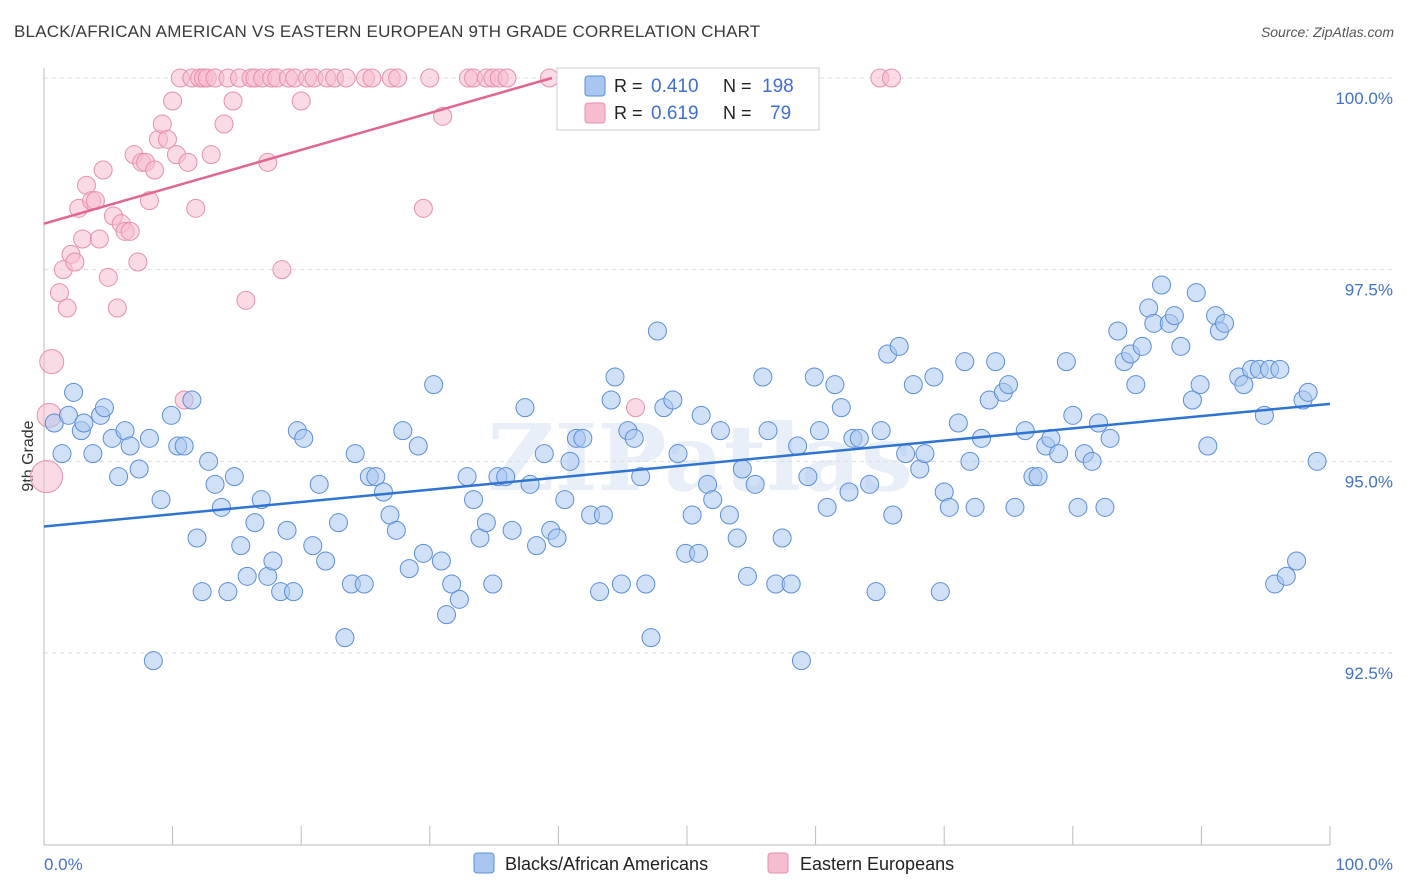 Image resolution: width=1406 pixels, height=892 pixels. I want to click on stats-r-value-2: 0.619, so click(675, 113).